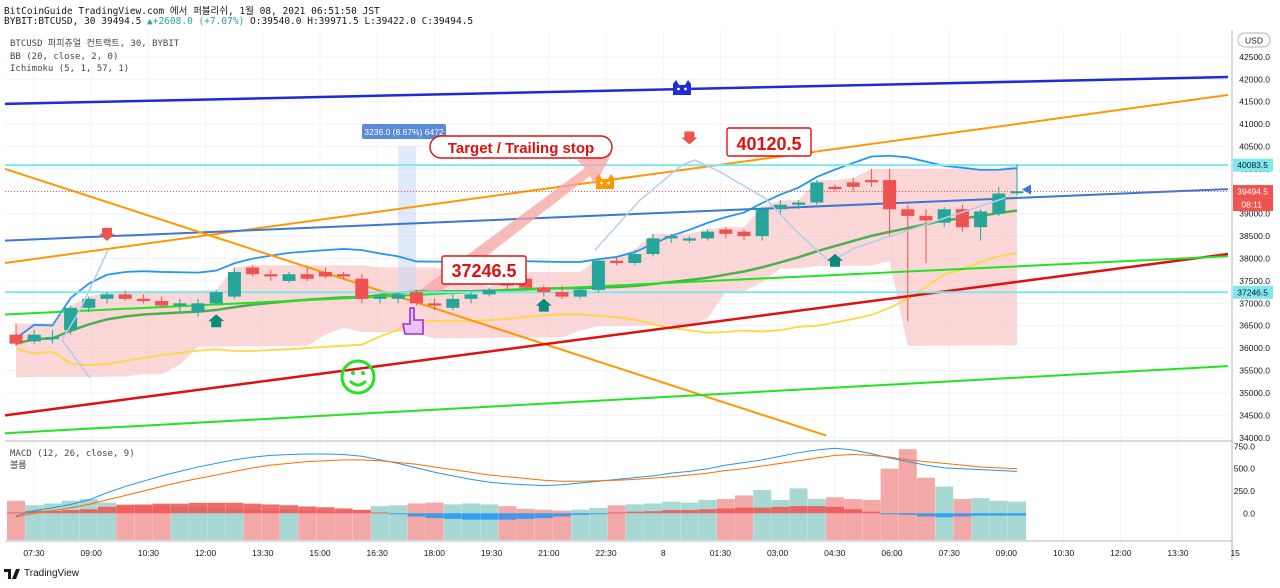 This screenshot has height=588, width=1280. I want to click on label-low: 37246.5, so click(483, 271).